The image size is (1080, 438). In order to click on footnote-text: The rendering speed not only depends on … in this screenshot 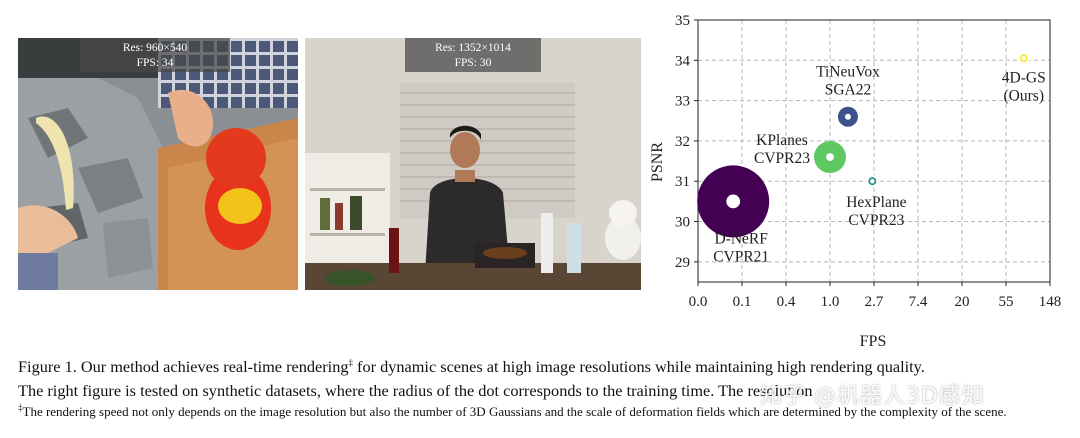, I will do `click(514, 411)`.